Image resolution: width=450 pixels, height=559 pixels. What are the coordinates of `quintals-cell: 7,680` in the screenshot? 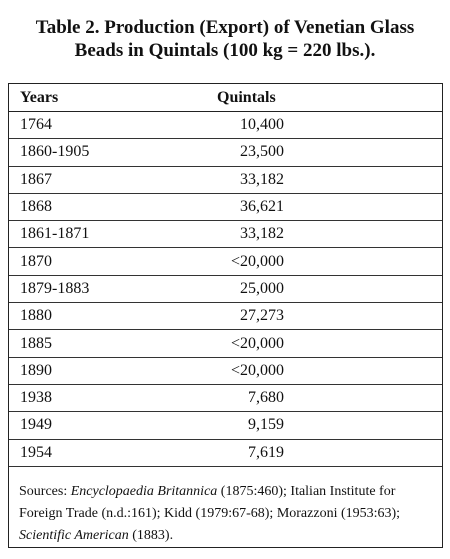 It's located at (227, 398).